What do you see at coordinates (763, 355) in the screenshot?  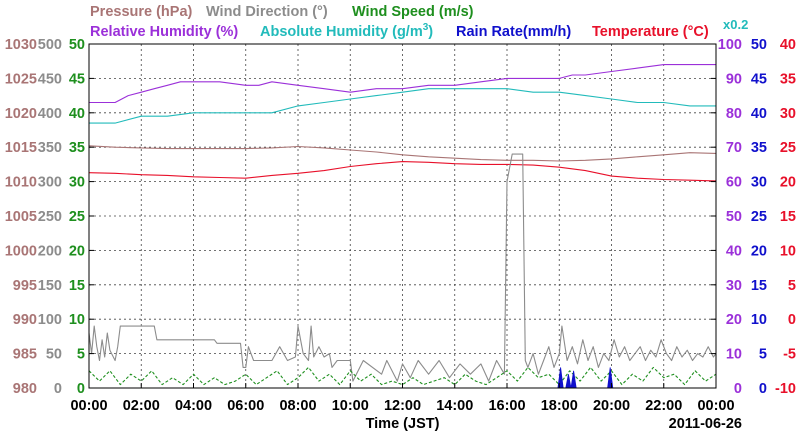 I see `y-tick-label-rain-rate: 5` at bounding box center [763, 355].